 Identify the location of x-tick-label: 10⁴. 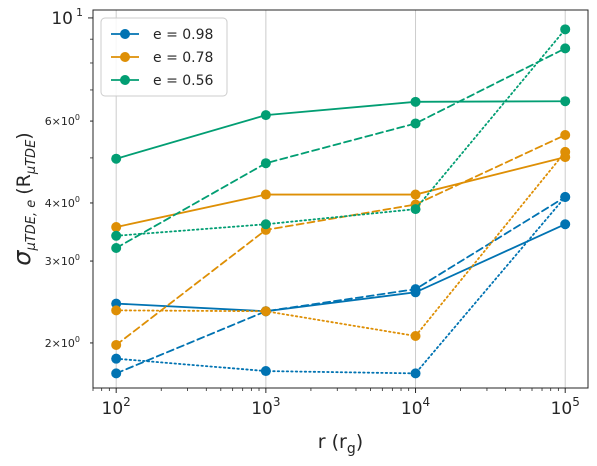
(415, 407).